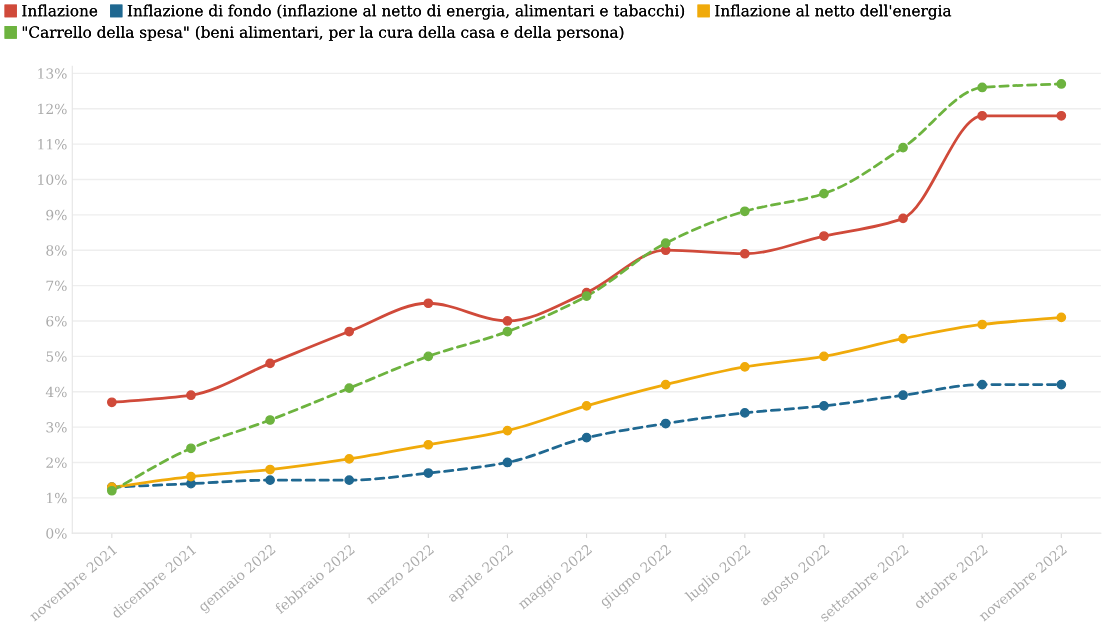 This screenshot has width=1112, height=631. Describe the element at coordinates (323, 33) in the screenshot. I see `legend-label: "Carrello della spesa" (beni alimentari, per la cura della casa e della persona)` at that location.